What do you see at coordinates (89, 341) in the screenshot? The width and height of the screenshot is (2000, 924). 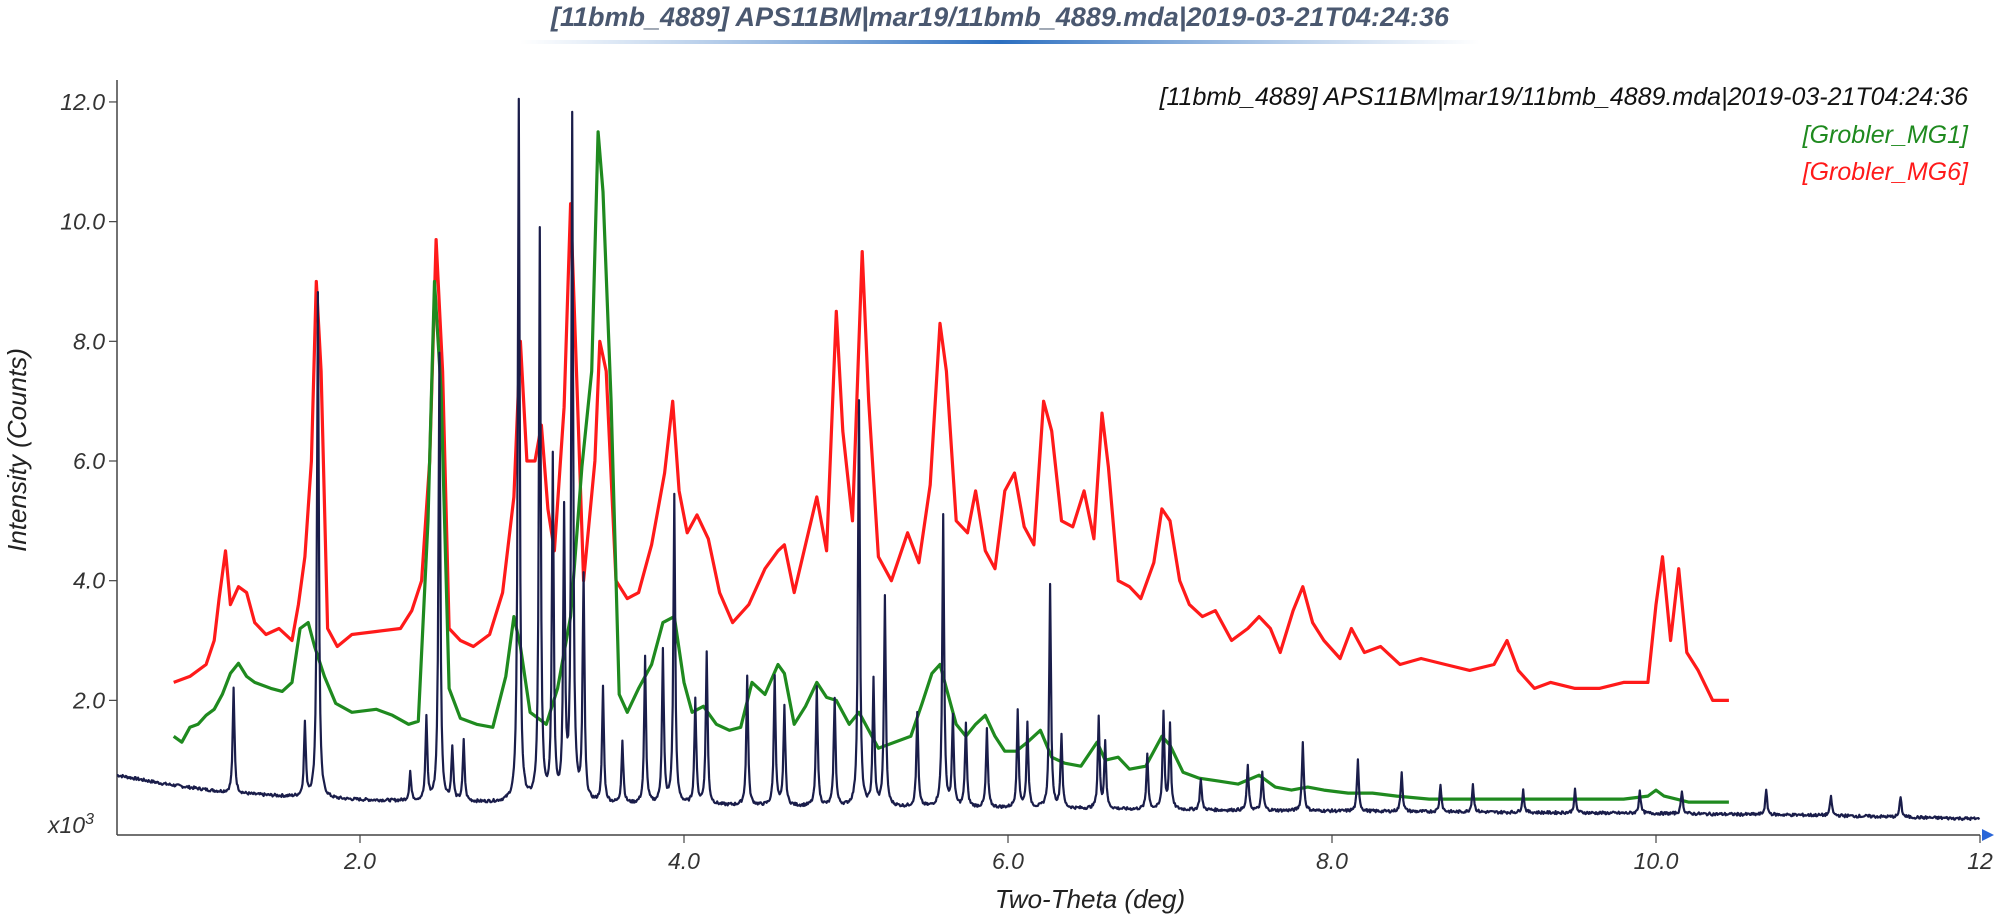 I see `y-tick-label: 8.0` at bounding box center [89, 341].